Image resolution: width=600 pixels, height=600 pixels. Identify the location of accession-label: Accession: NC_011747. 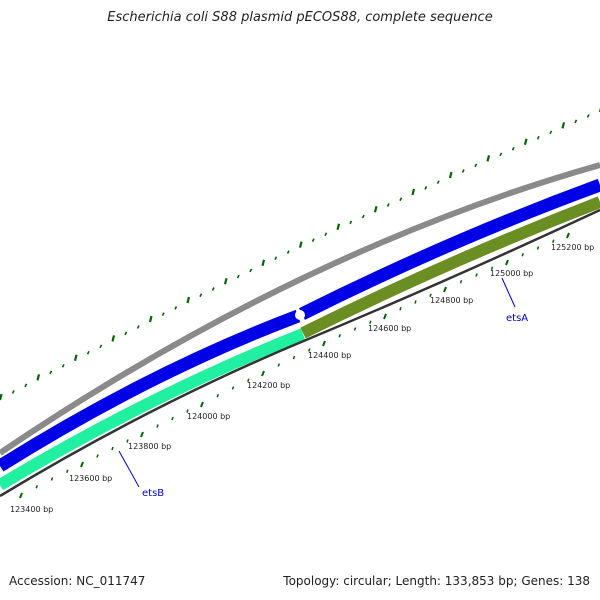
(77, 581).